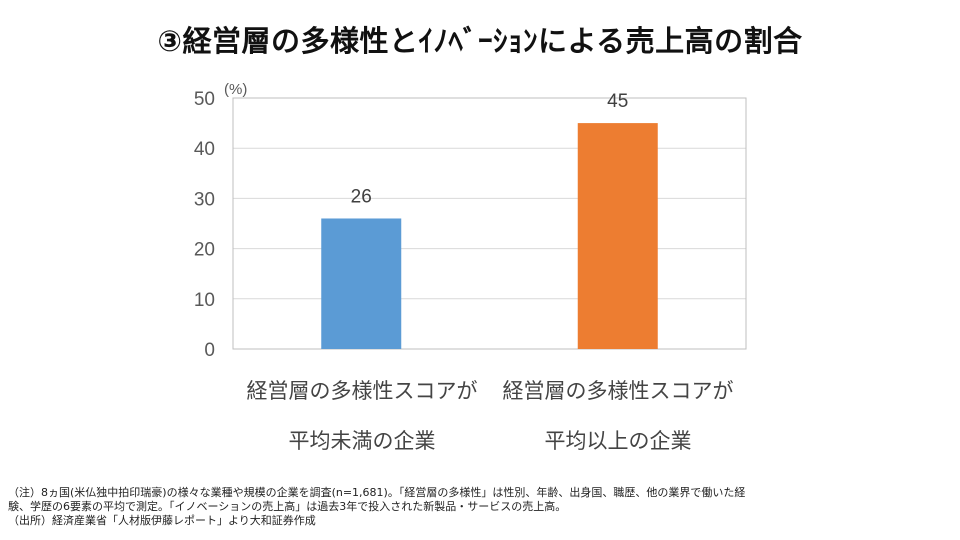 The height and width of the screenshot is (540, 960). I want to click on y-axis-unit: (%), so click(235, 89).